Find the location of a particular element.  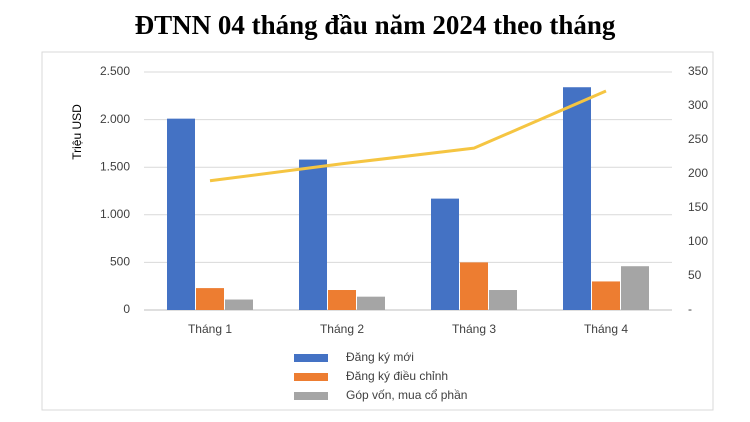

x-tick-label: Tháng 3 is located at coordinates (474, 329).